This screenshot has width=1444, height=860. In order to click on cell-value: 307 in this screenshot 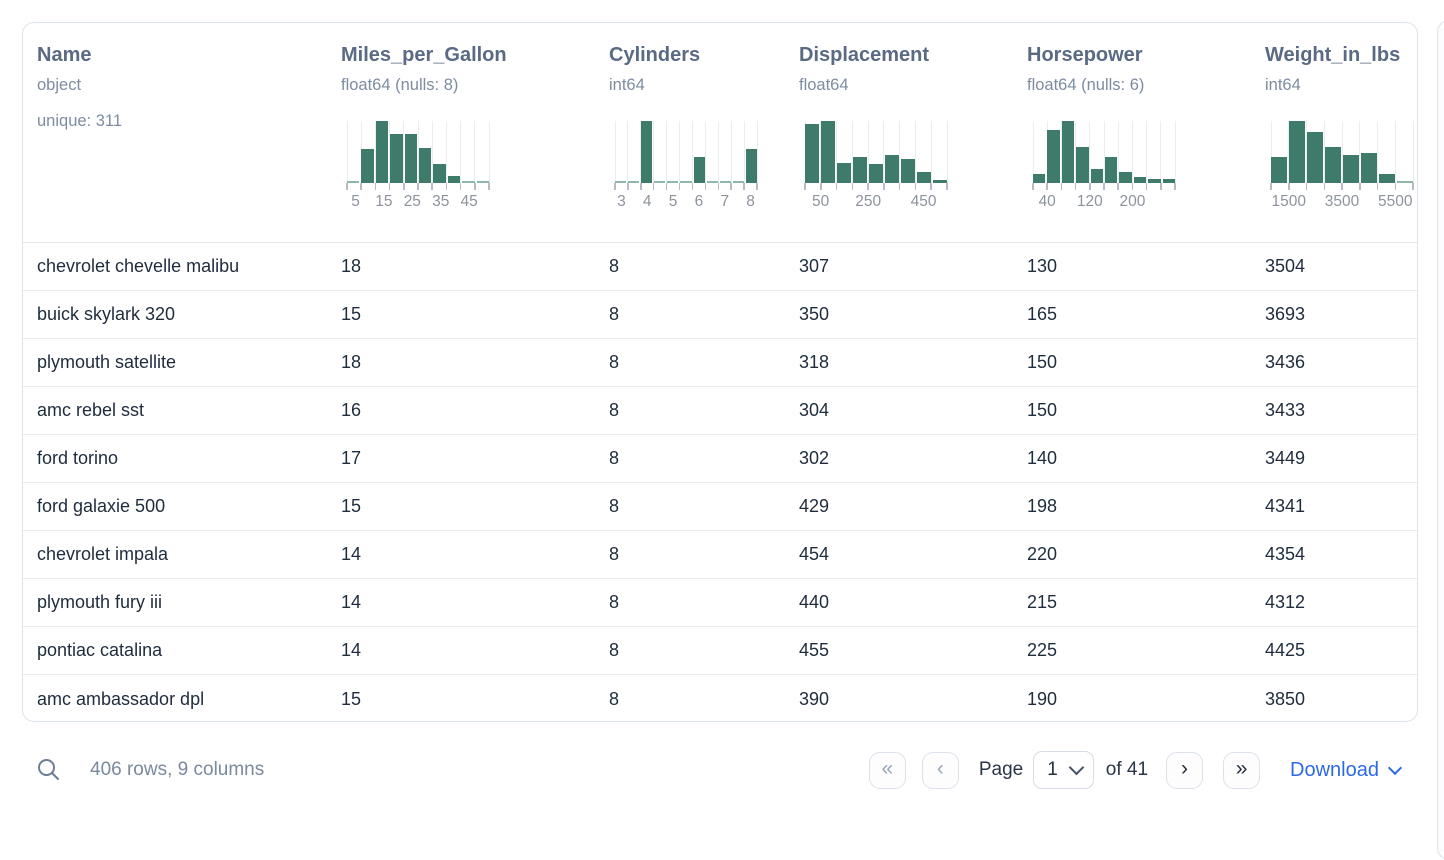, I will do `click(814, 266)`.